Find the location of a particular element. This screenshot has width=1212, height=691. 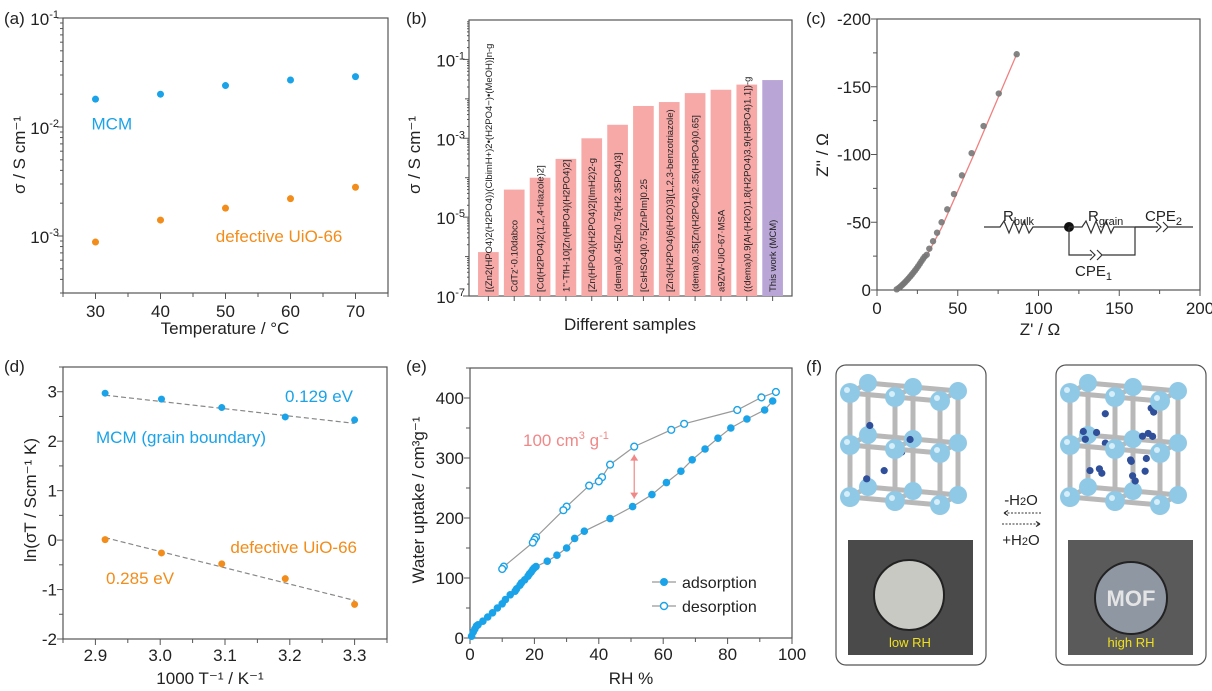

mof-lattice-low-rh is located at coordinates (903, 444).